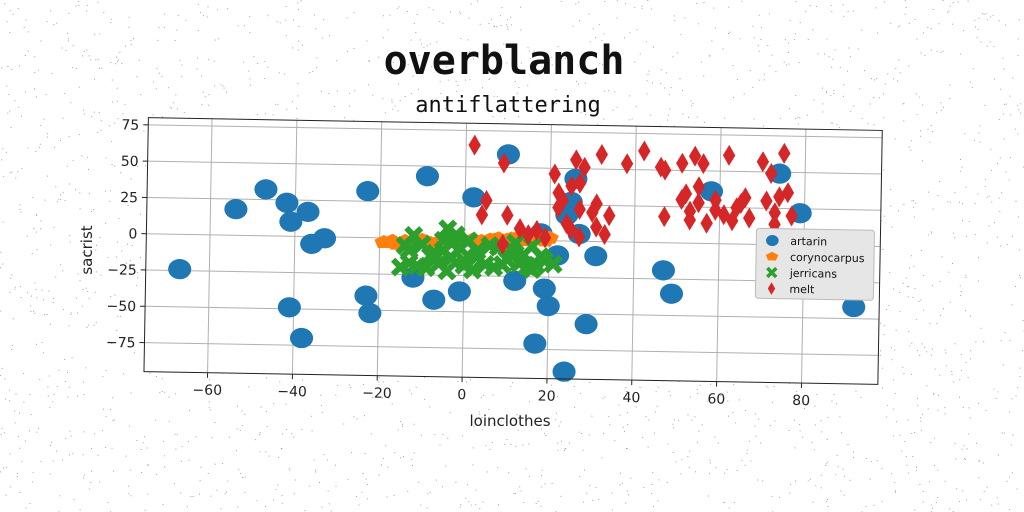 The height and width of the screenshot is (512, 1024). I want to click on legend-item-melt: melt, so click(791, 289).